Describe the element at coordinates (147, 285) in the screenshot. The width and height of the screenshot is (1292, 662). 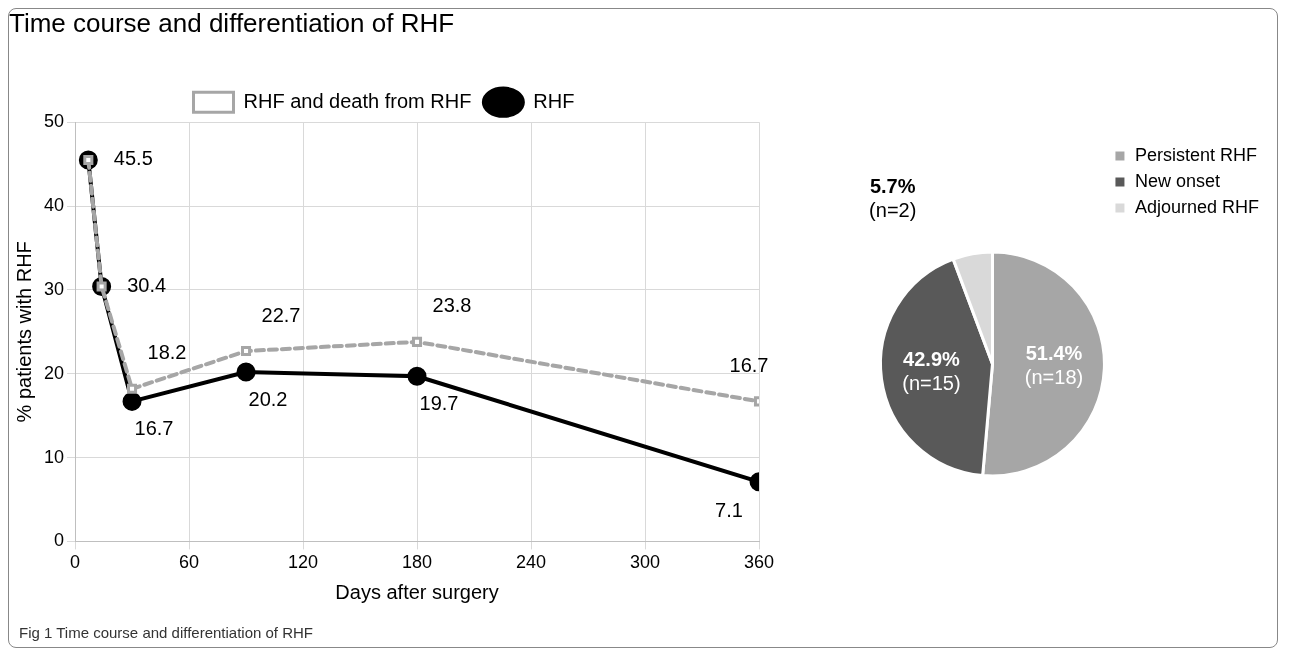
I see `data-label: 30.4` at that location.